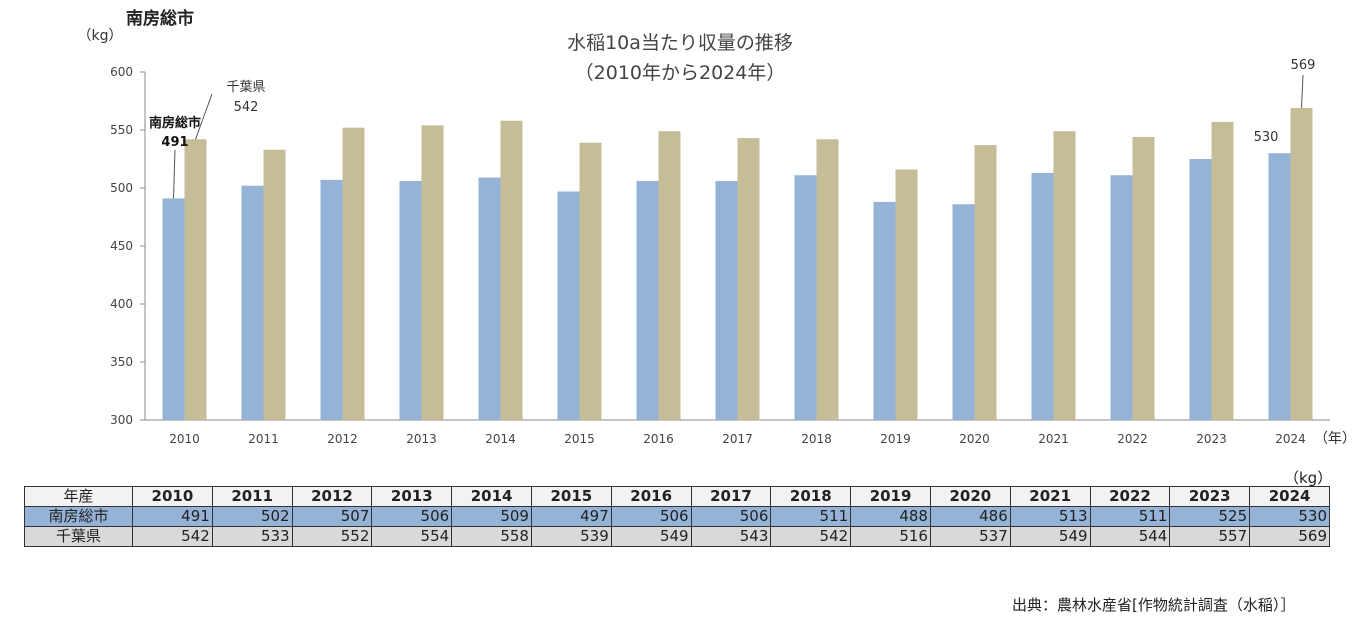 This screenshot has height=623, width=1366. What do you see at coordinates (970, 516) in the screenshot?
I see `table-cell: 486` at bounding box center [970, 516].